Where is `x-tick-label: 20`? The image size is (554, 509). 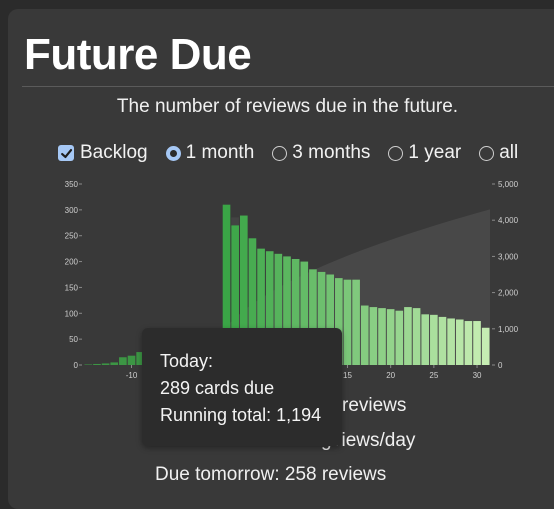 x-tick-label: 20 is located at coordinates (390, 375).